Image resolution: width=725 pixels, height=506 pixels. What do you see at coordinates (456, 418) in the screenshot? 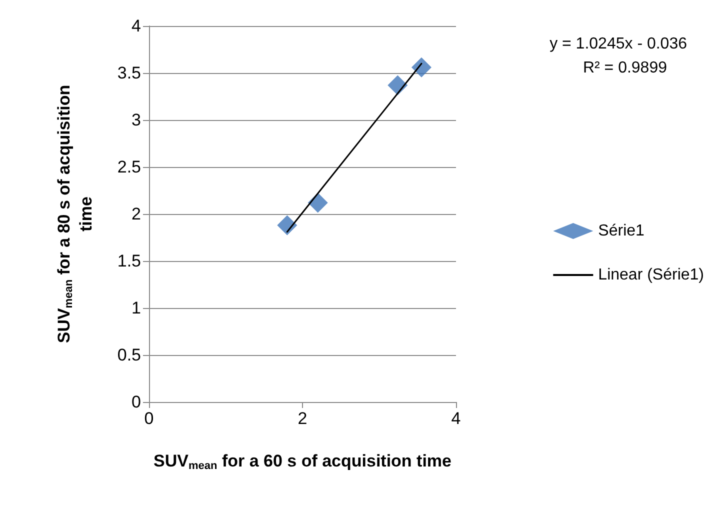
I see `x-tick-label: 4` at bounding box center [456, 418].